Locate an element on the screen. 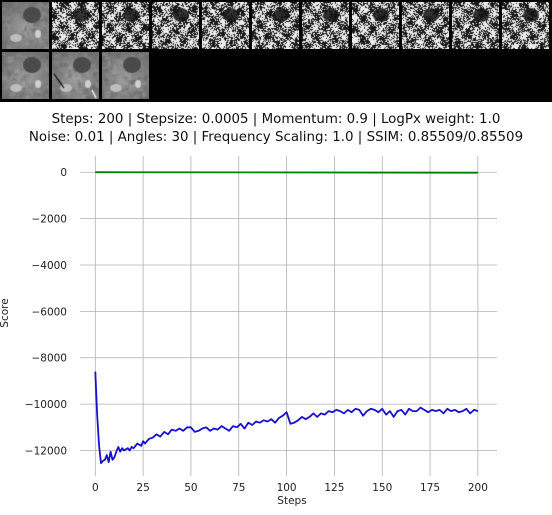 Image resolution: width=552 pixels, height=515 pixels. x-tick-label: 150 is located at coordinates (382, 488).